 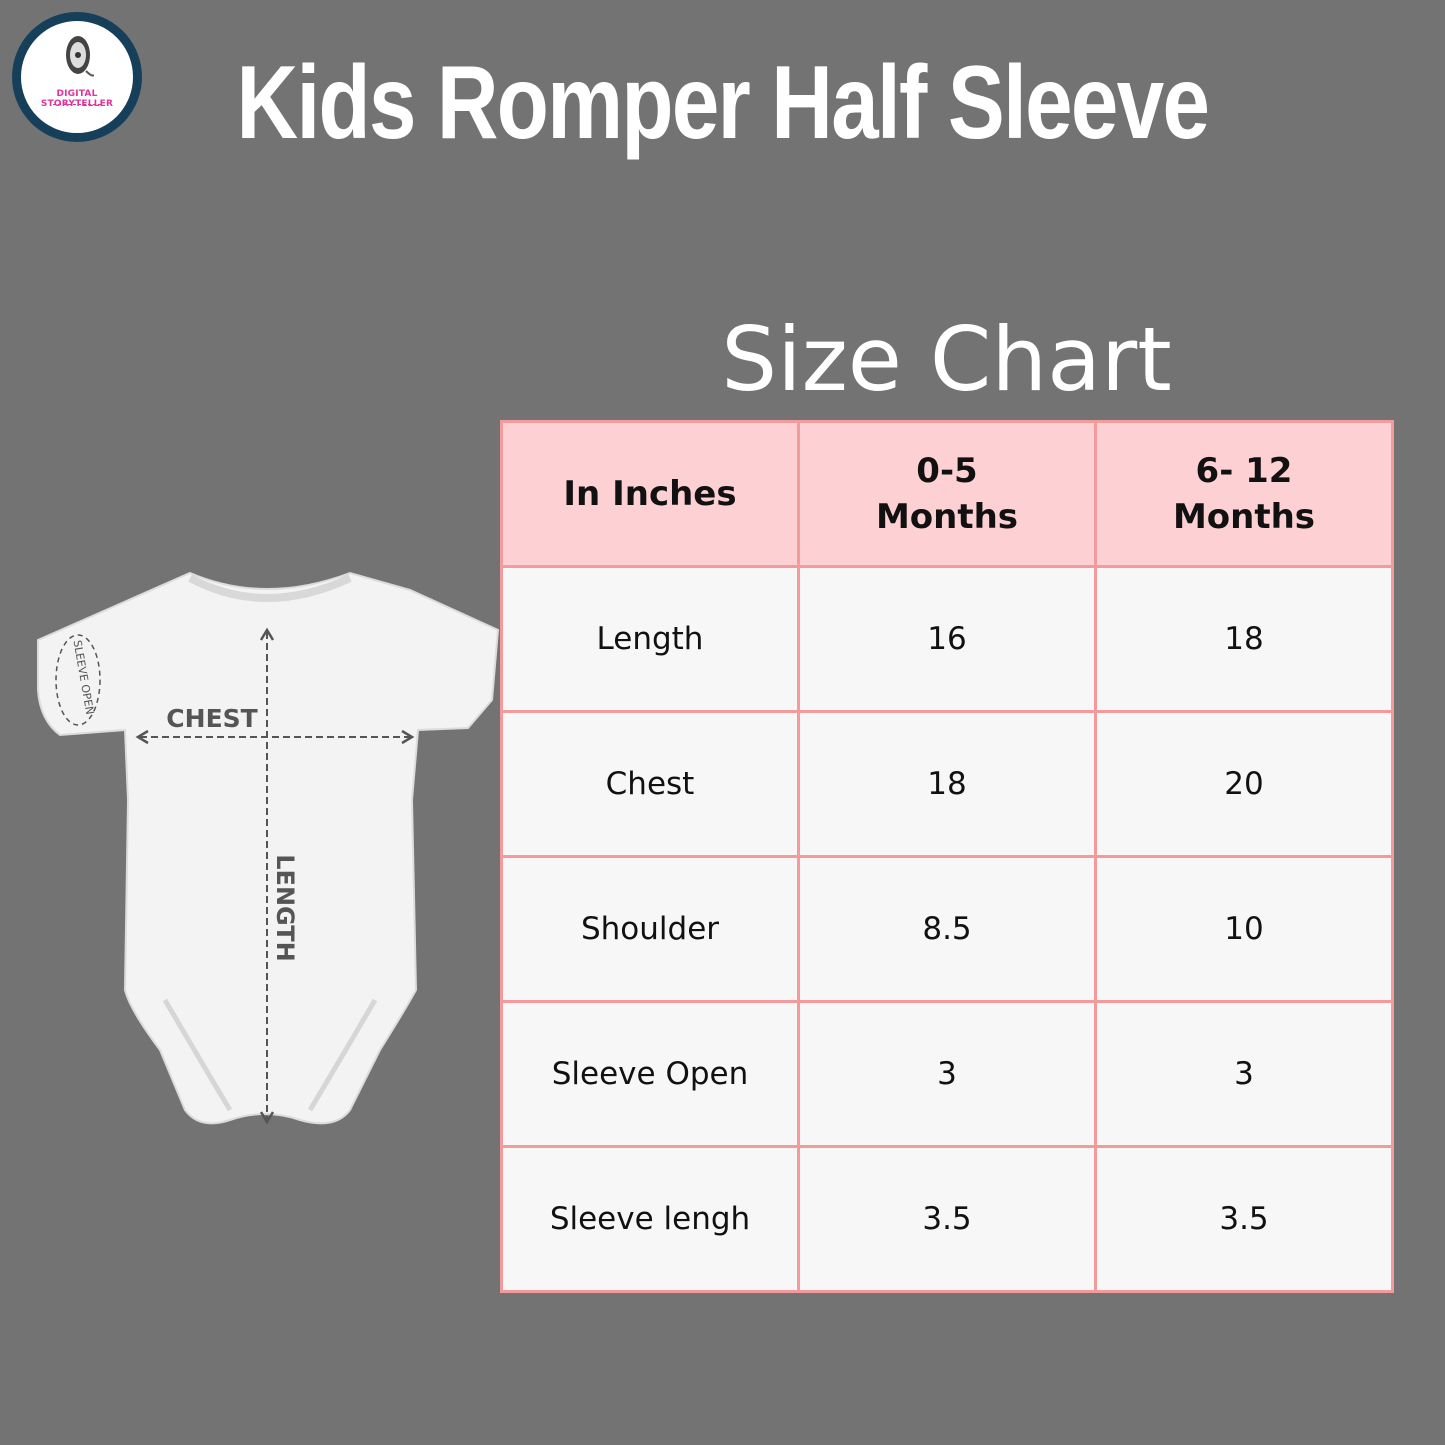 I want to click on cell-value: 8.5, so click(x=947, y=929).